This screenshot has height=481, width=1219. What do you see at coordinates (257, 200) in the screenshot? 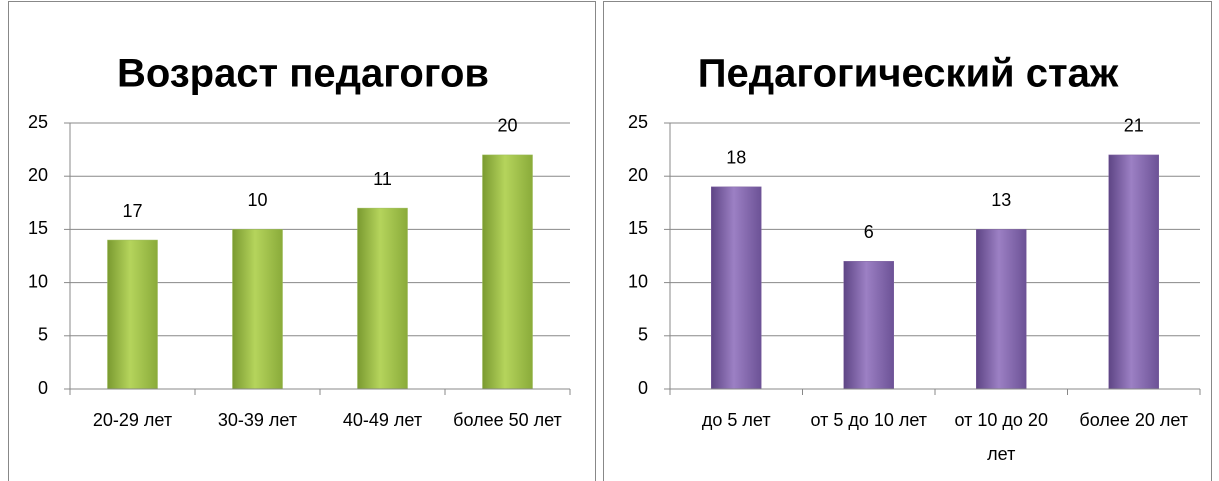
I see `data-label: 10` at bounding box center [257, 200].